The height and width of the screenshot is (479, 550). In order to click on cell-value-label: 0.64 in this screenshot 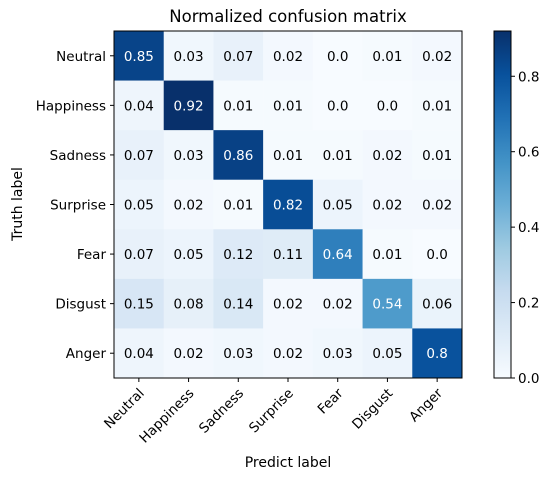, I will do `click(338, 255)`.